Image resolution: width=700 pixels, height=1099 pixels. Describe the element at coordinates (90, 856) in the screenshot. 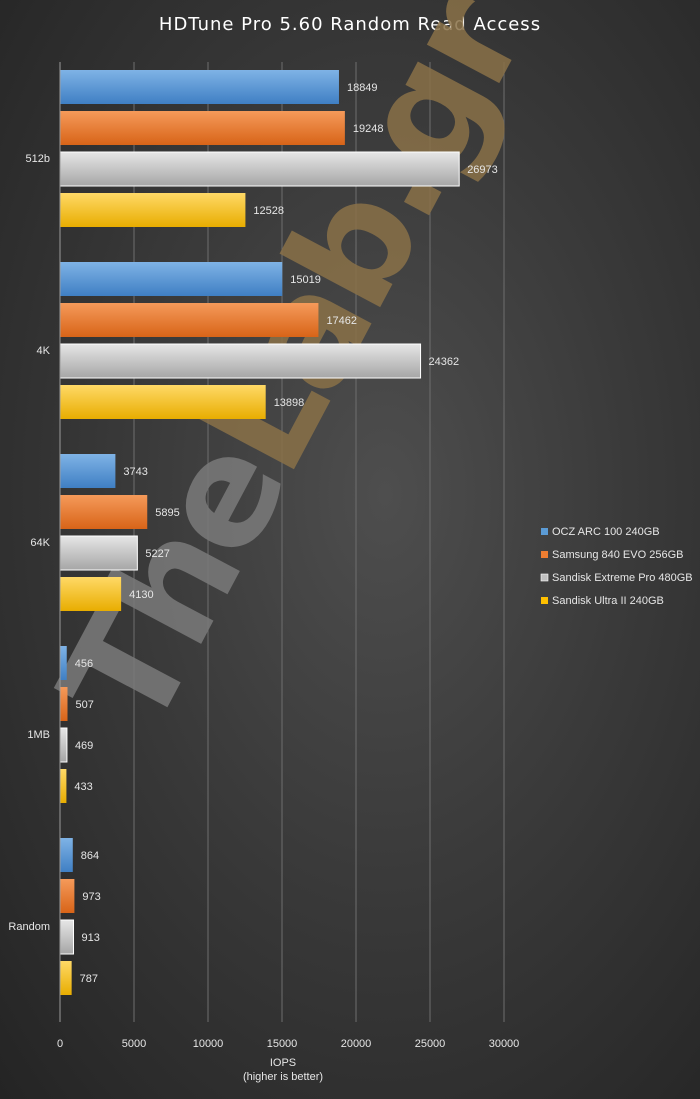

I see `value-label: 864` at that location.